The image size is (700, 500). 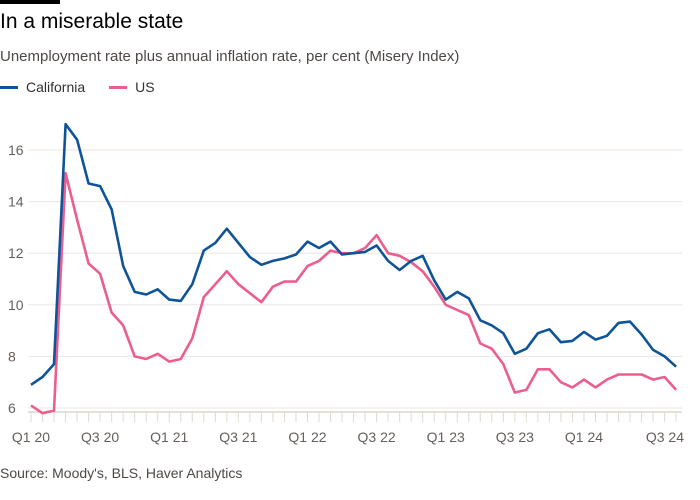 What do you see at coordinates (118, 87) in the screenshot?
I see `legend-swatch-us` at bounding box center [118, 87].